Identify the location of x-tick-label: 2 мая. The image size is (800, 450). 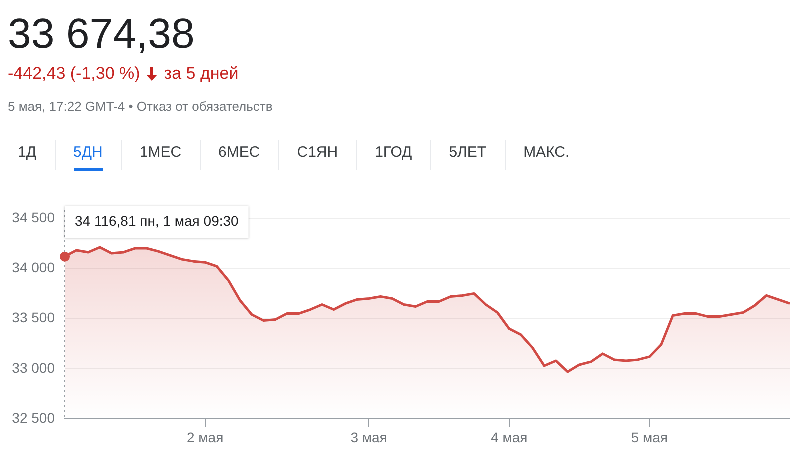
(205, 437).